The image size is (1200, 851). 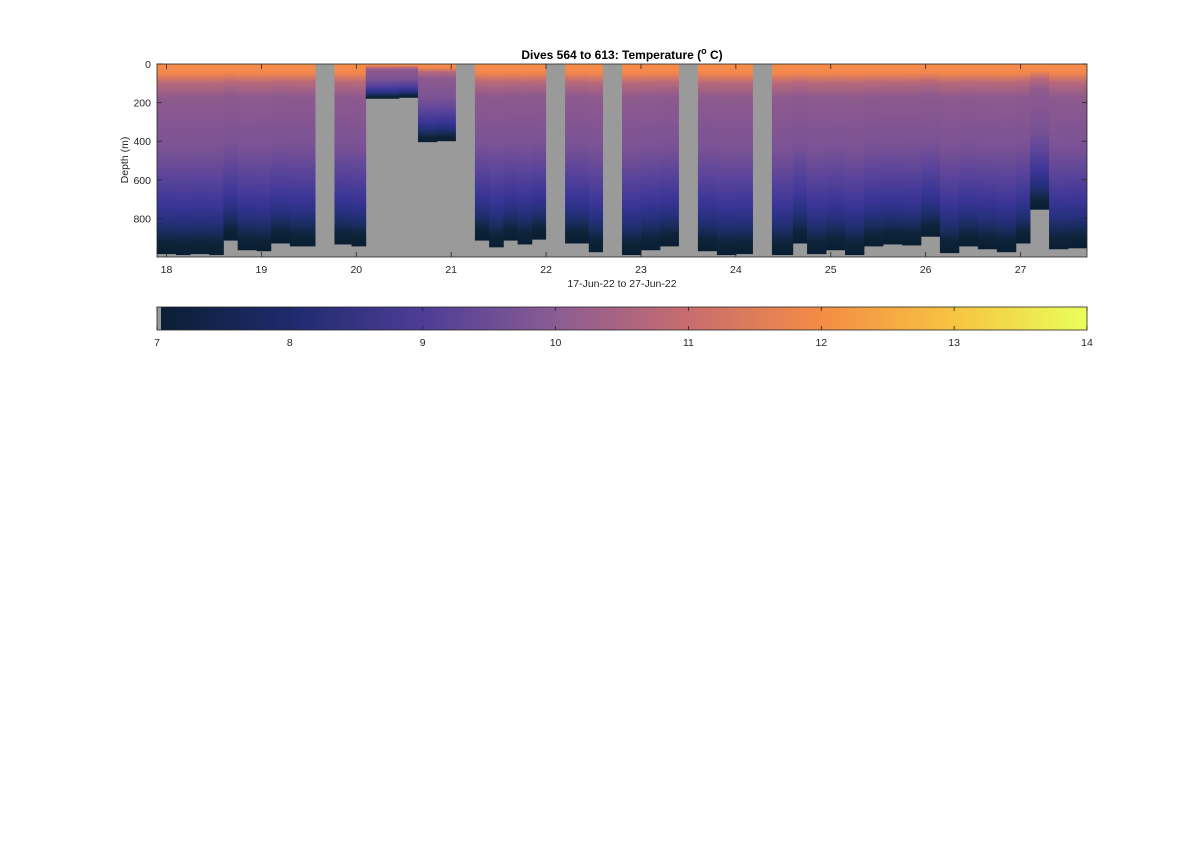 I want to click on colorbar-axis: 7 8 9 10 11 12 13 14, so click(x=623, y=328).